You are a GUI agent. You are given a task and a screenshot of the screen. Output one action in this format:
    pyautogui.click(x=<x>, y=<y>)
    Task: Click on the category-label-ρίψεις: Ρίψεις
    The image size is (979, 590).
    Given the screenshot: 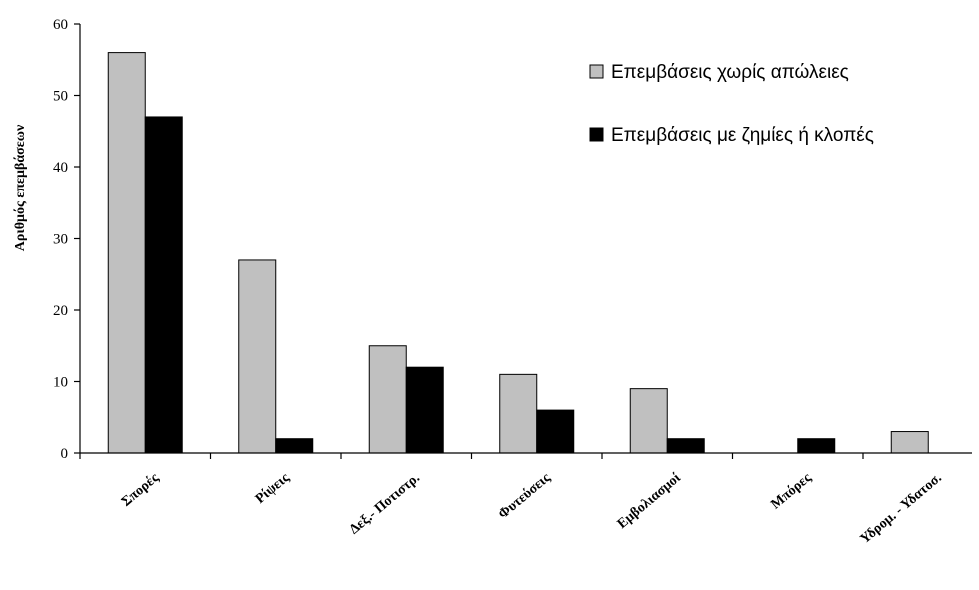 What is the action you would take?
    pyautogui.click(x=273, y=488)
    